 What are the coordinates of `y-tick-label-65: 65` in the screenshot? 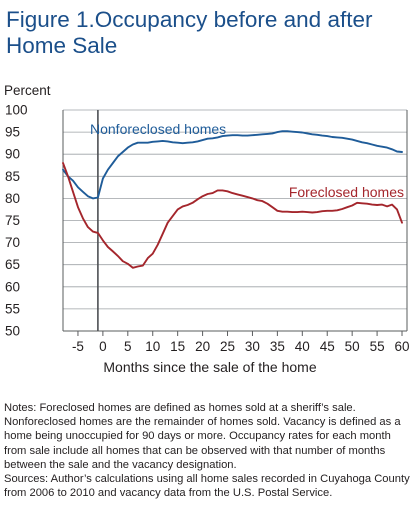 It's located at (12, 264).